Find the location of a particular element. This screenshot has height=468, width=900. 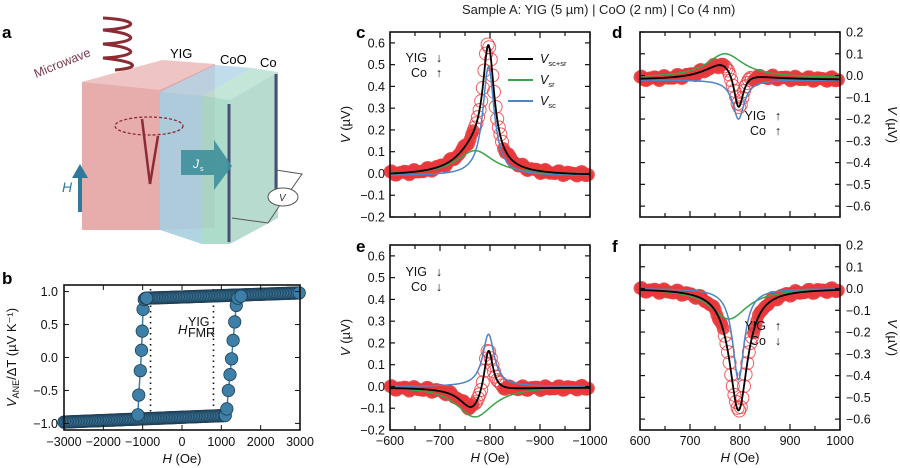

voltmeter-icon is located at coordinates (283, 197).